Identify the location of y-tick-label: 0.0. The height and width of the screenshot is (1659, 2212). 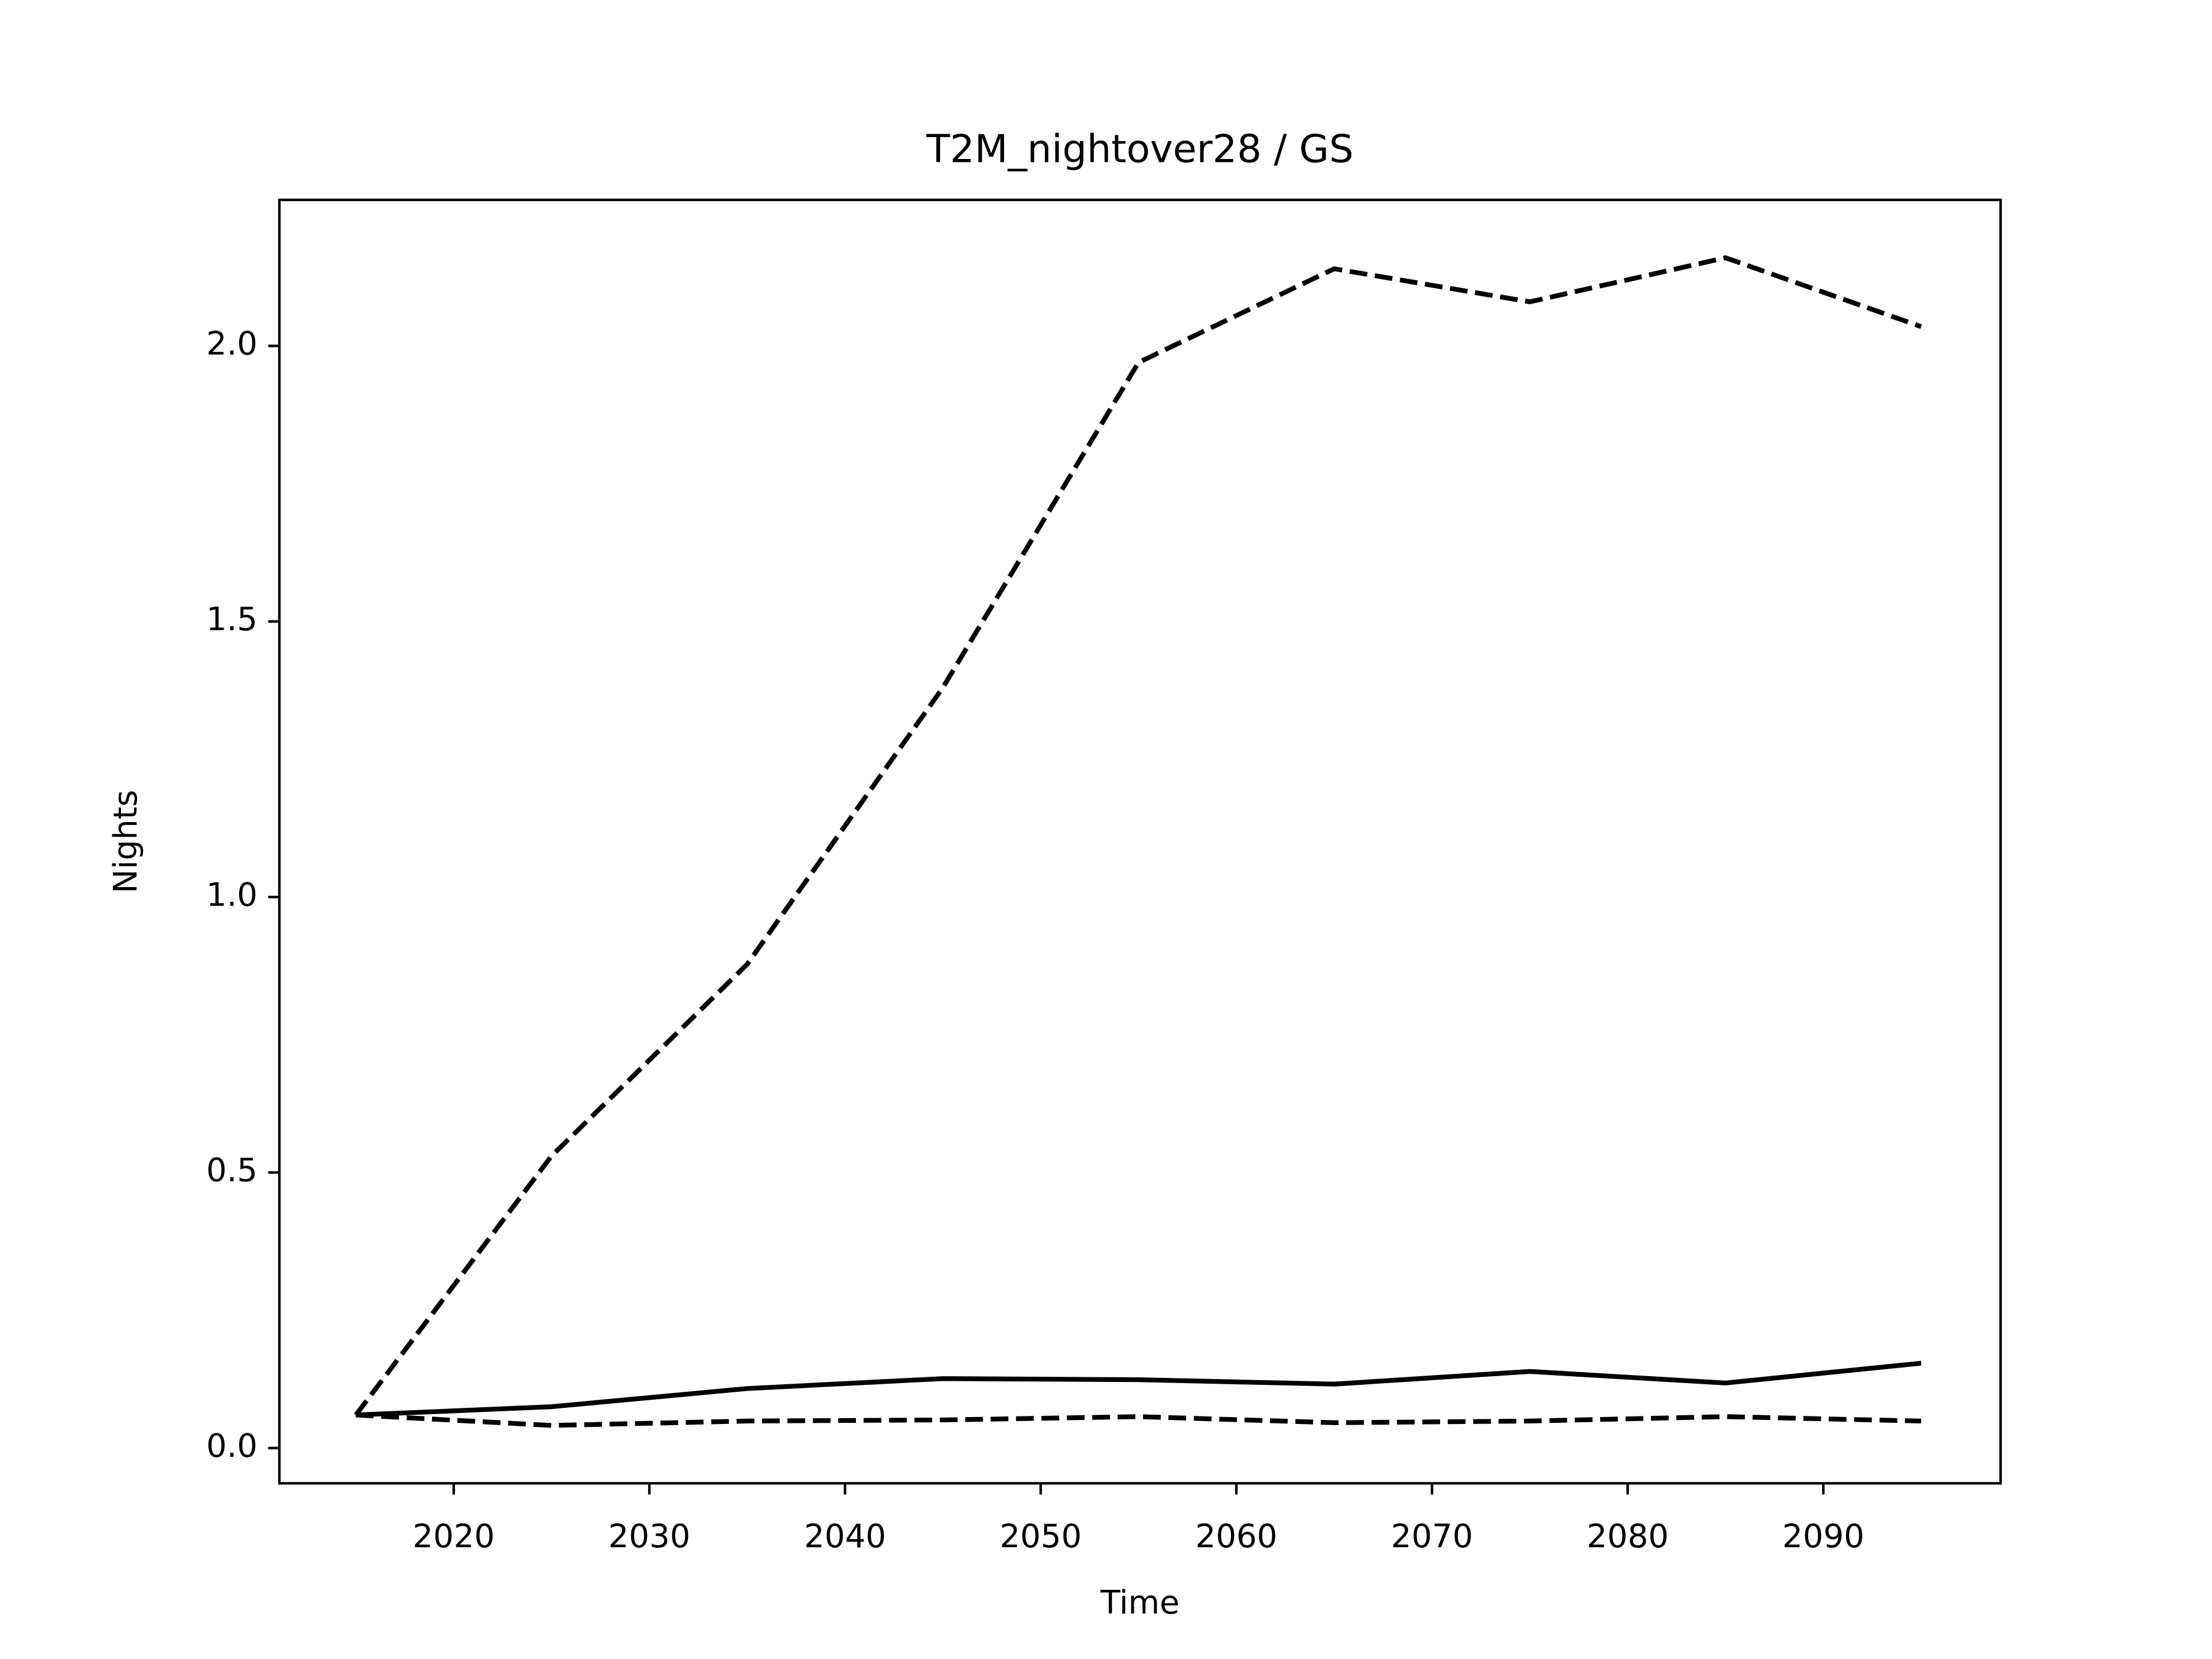
(231, 1446).